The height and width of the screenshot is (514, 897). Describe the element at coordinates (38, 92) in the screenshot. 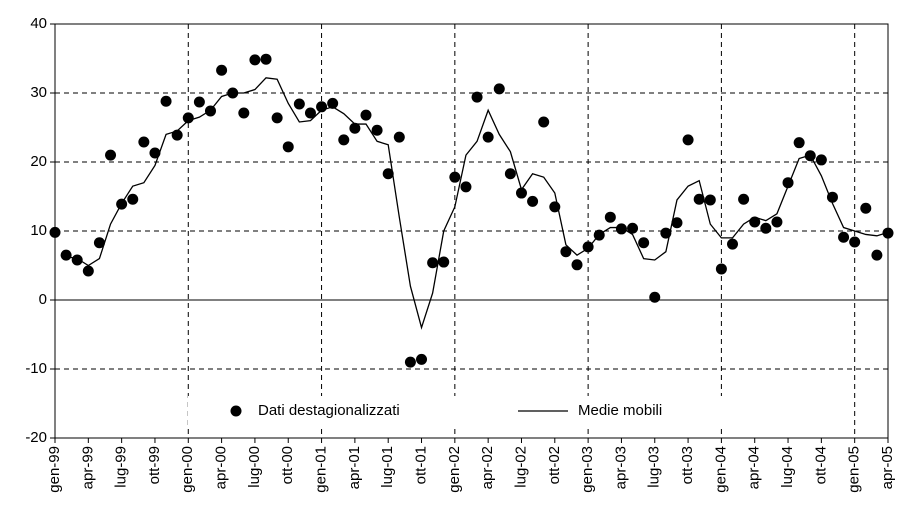

I see `y-tick-label: 30` at that location.